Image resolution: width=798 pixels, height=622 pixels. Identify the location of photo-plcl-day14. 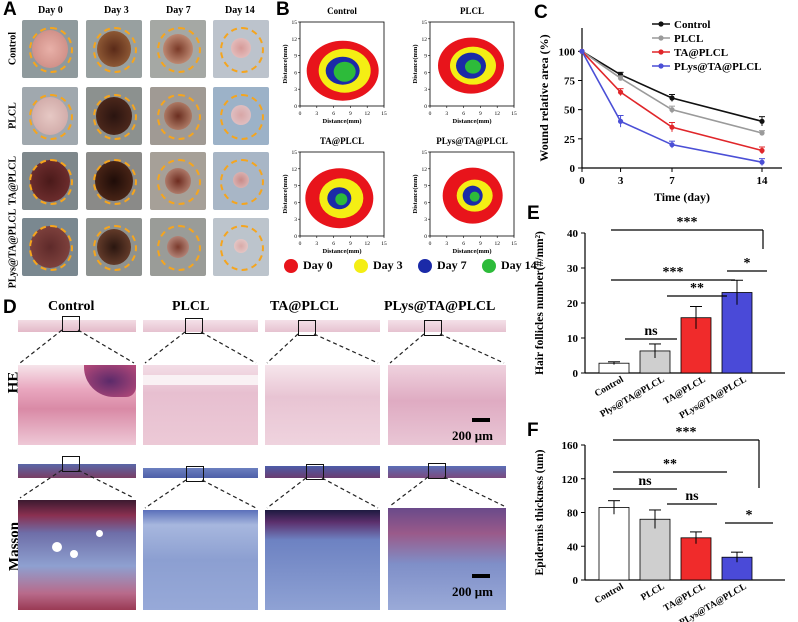
(241, 116).